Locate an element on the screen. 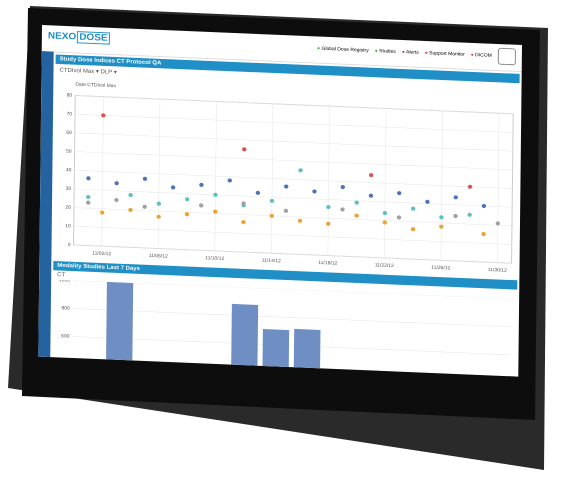 The height and width of the screenshot is (478, 579). nav-label: Alerts is located at coordinates (412, 52).